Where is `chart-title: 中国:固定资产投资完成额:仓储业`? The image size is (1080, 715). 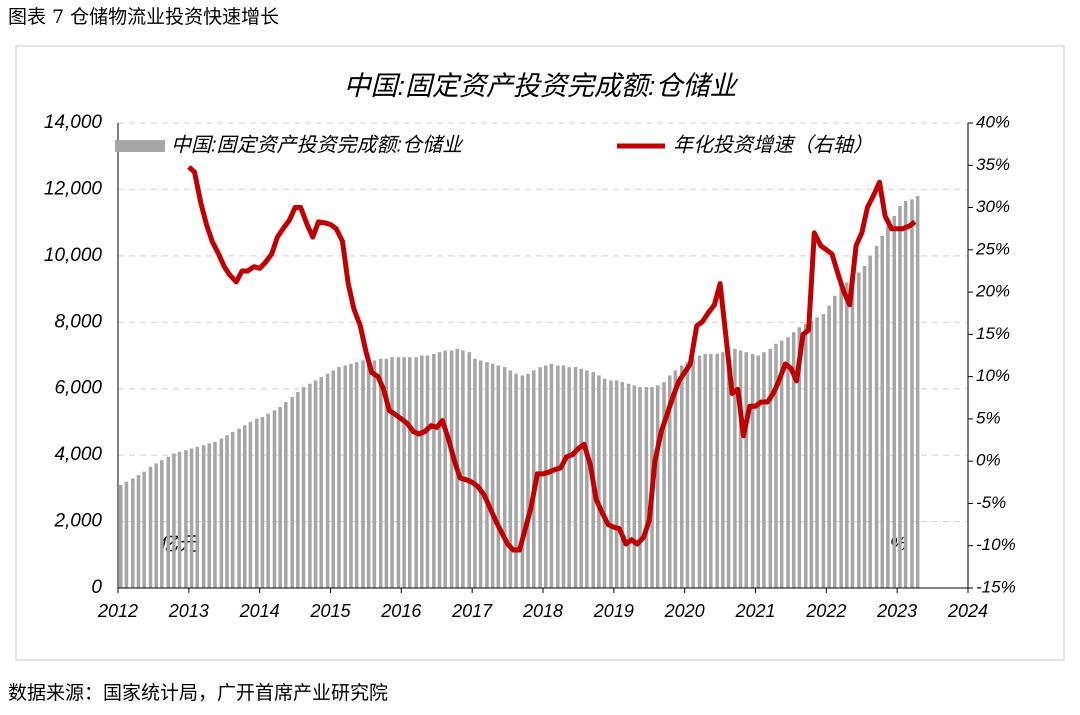
chart-title: 中国:固定资产投资完成额:仓储业 is located at coordinates (540, 86).